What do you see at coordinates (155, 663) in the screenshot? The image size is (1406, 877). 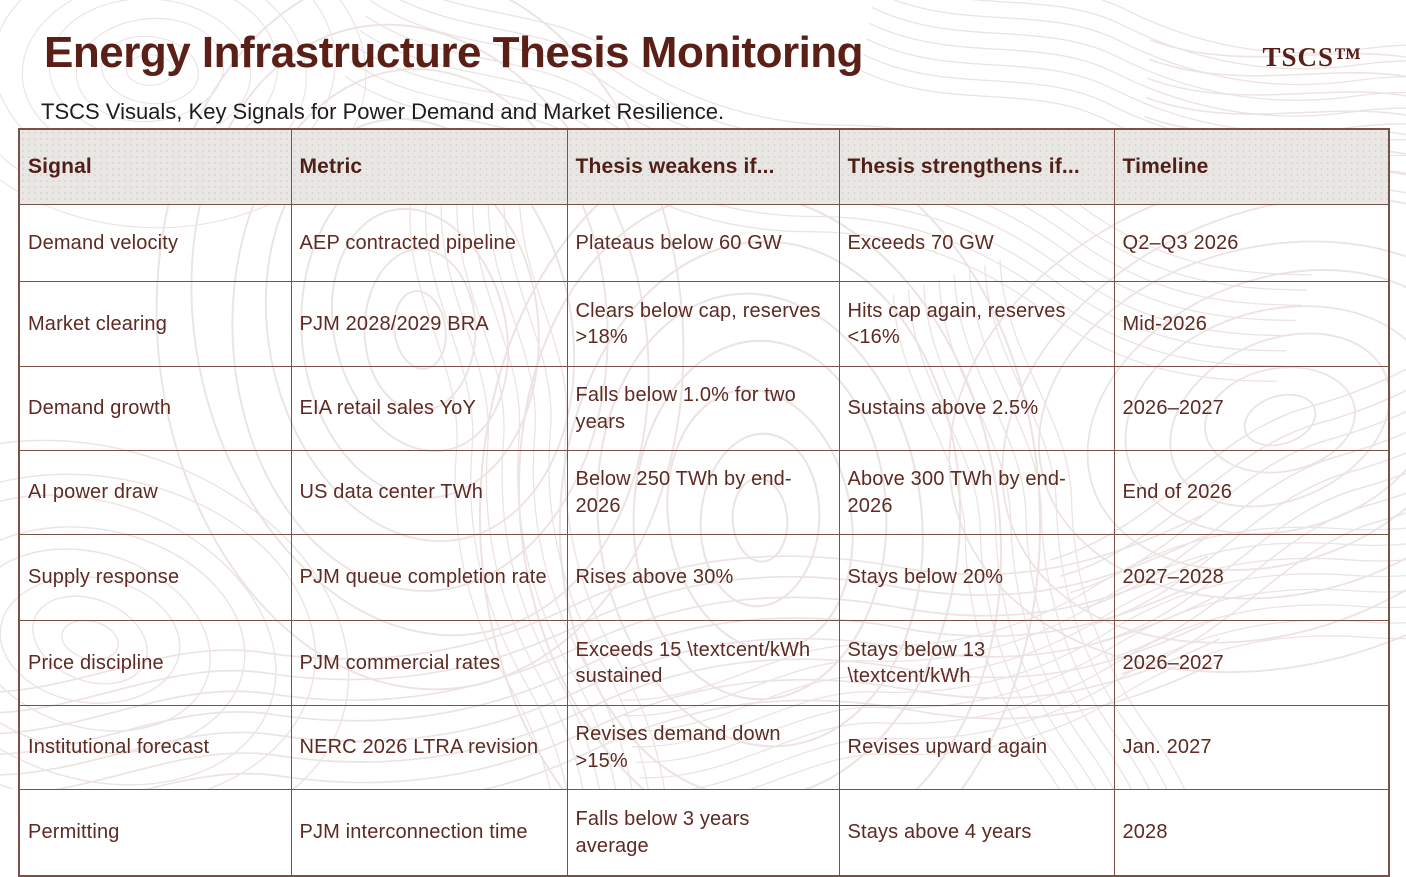 I see `cell-signal: Price discipline` at bounding box center [155, 663].